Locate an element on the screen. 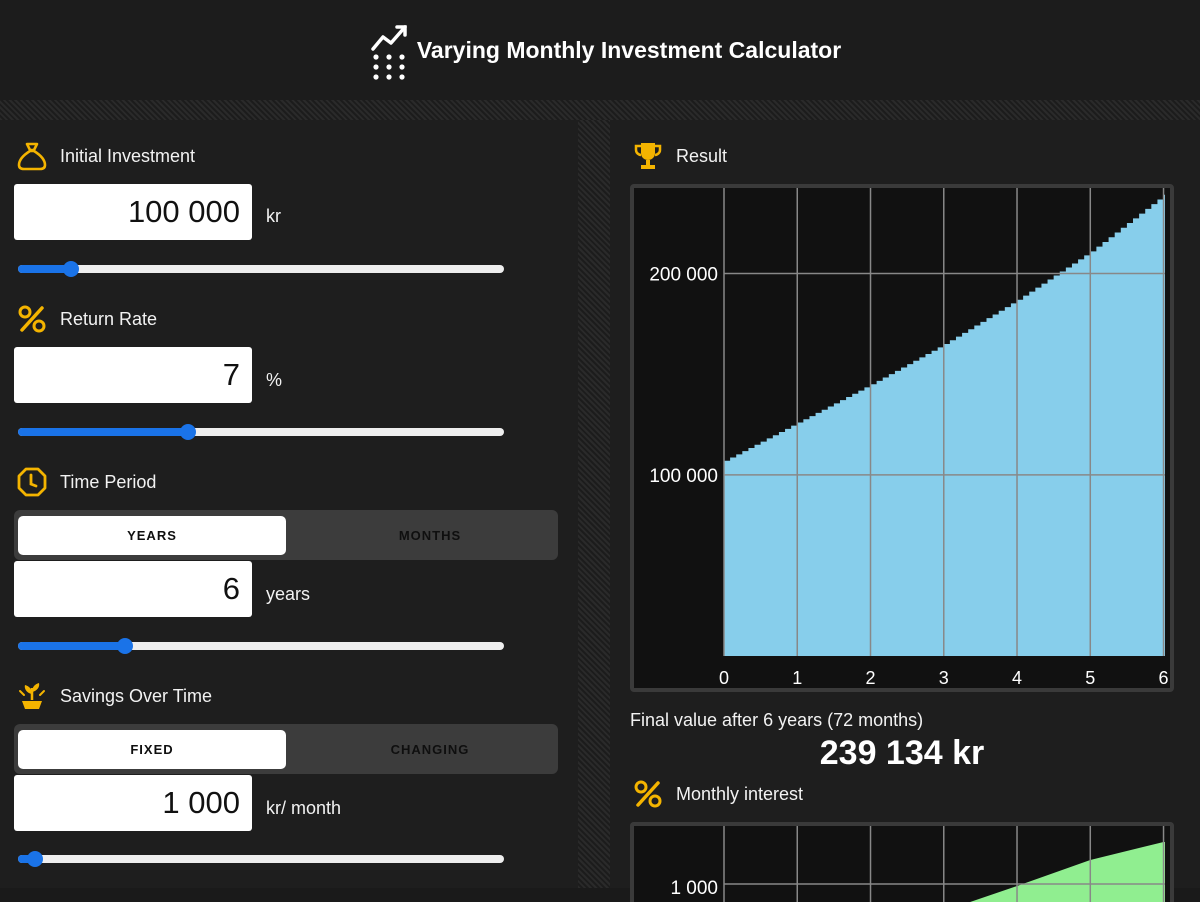  savings-slider-thumb is located at coordinates (35, 859).